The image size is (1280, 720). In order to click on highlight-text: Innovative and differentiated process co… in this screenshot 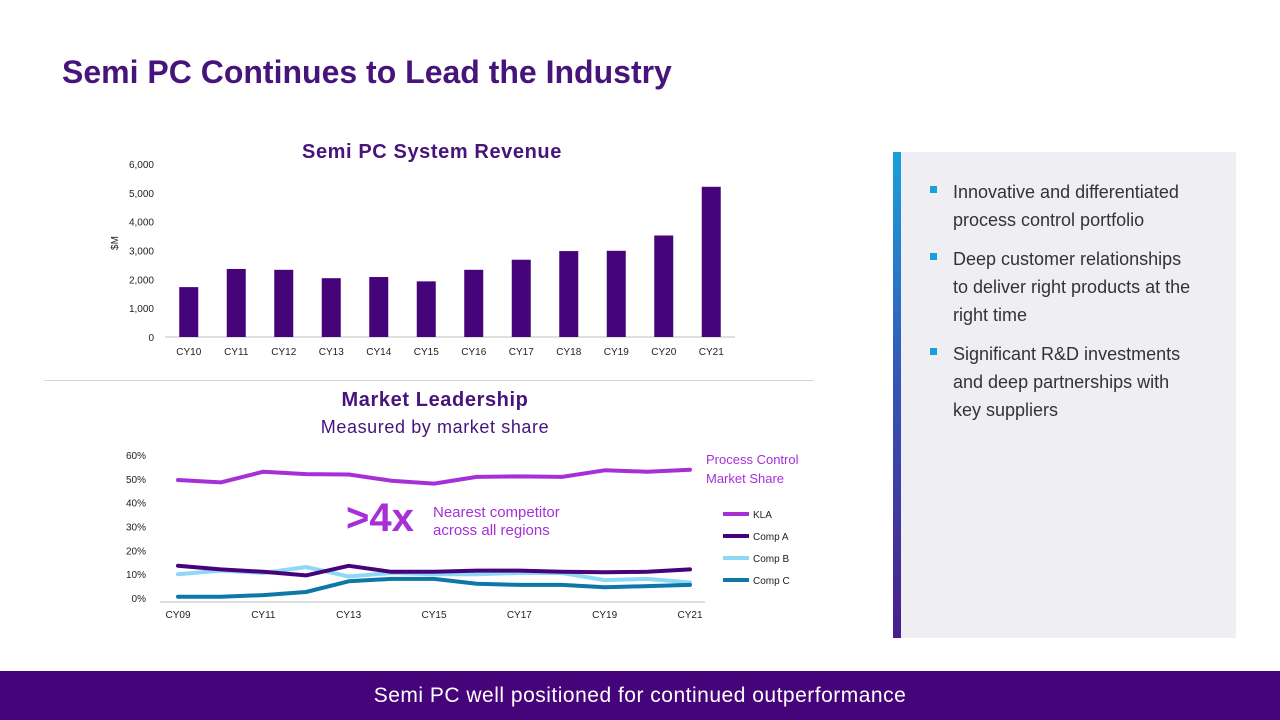, I will do `click(1066, 206)`.